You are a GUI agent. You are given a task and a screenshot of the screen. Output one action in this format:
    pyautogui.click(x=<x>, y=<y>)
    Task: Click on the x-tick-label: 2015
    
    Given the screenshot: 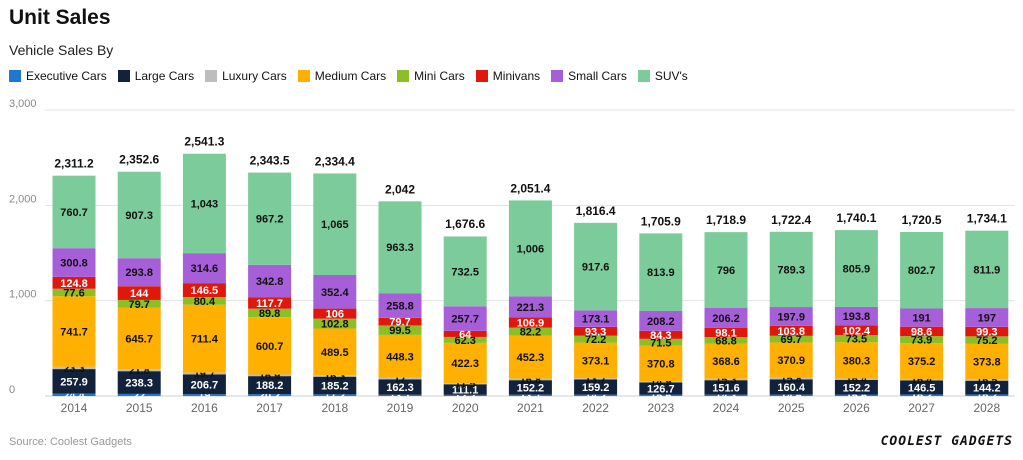 What is the action you would take?
    pyautogui.click(x=139, y=408)
    